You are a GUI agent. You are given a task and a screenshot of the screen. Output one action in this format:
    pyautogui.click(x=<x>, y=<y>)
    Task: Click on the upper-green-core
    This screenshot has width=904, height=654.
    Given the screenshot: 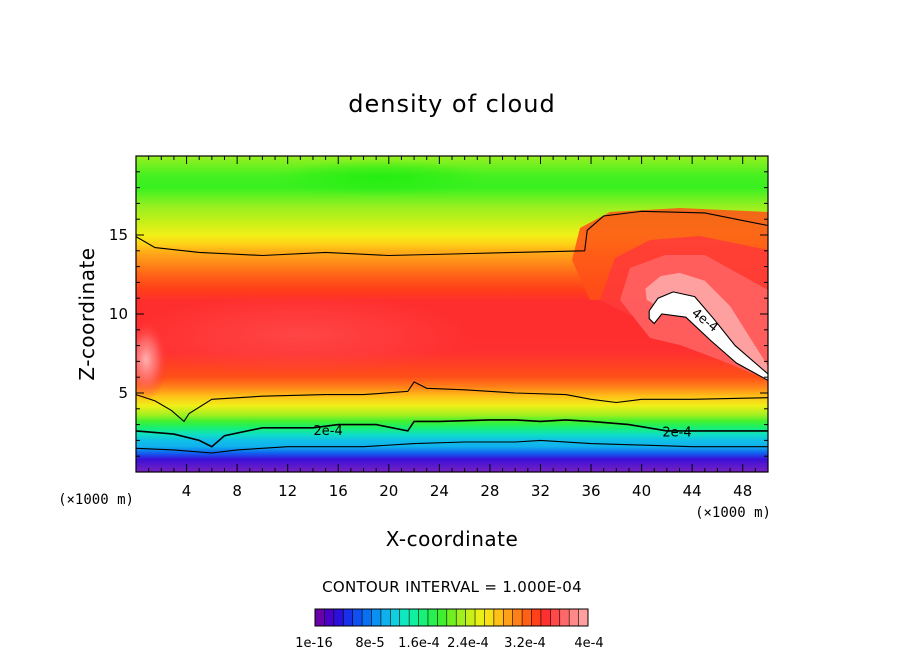 What is the action you would take?
    pyautogui.click(x=380, y=178)
    